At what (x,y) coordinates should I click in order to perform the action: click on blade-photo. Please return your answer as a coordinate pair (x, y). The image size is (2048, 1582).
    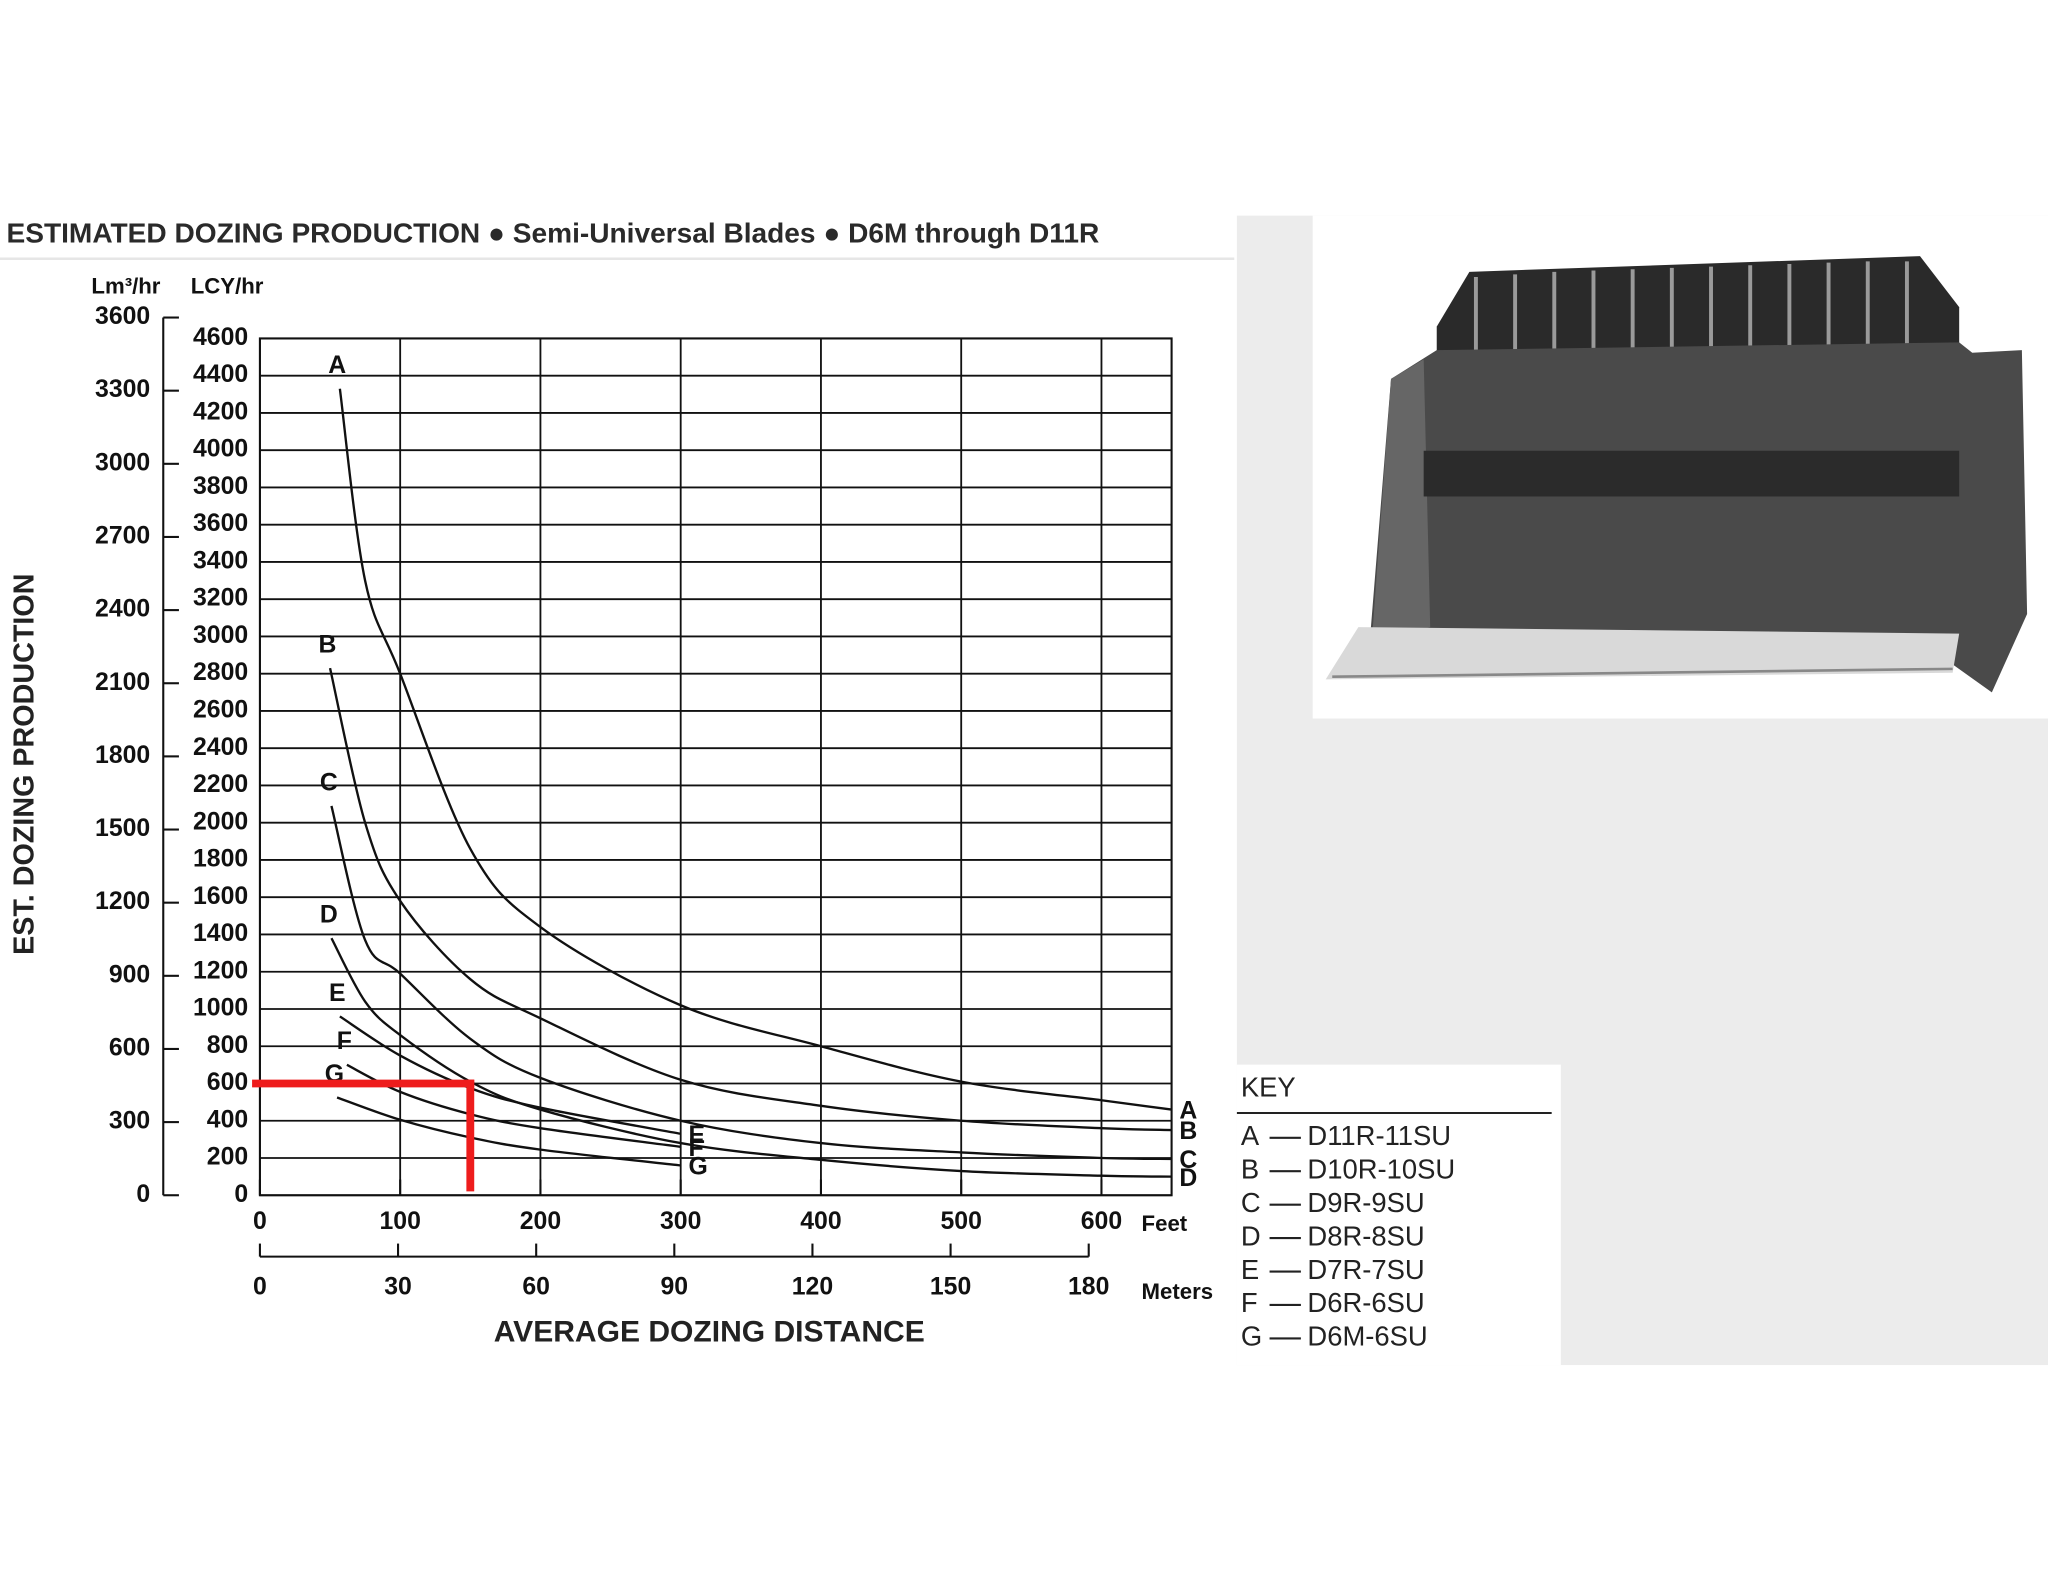
    Looking at the image, I should click on (1676, 474).